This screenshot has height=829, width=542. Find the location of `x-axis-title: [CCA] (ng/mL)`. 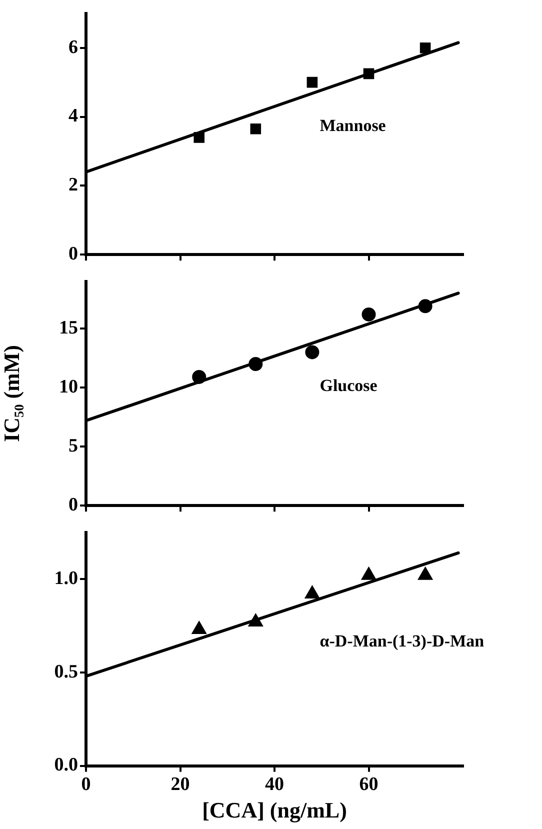

x-axis-title: [CCA] (ng/mL) is located at coordinates (274, 809).